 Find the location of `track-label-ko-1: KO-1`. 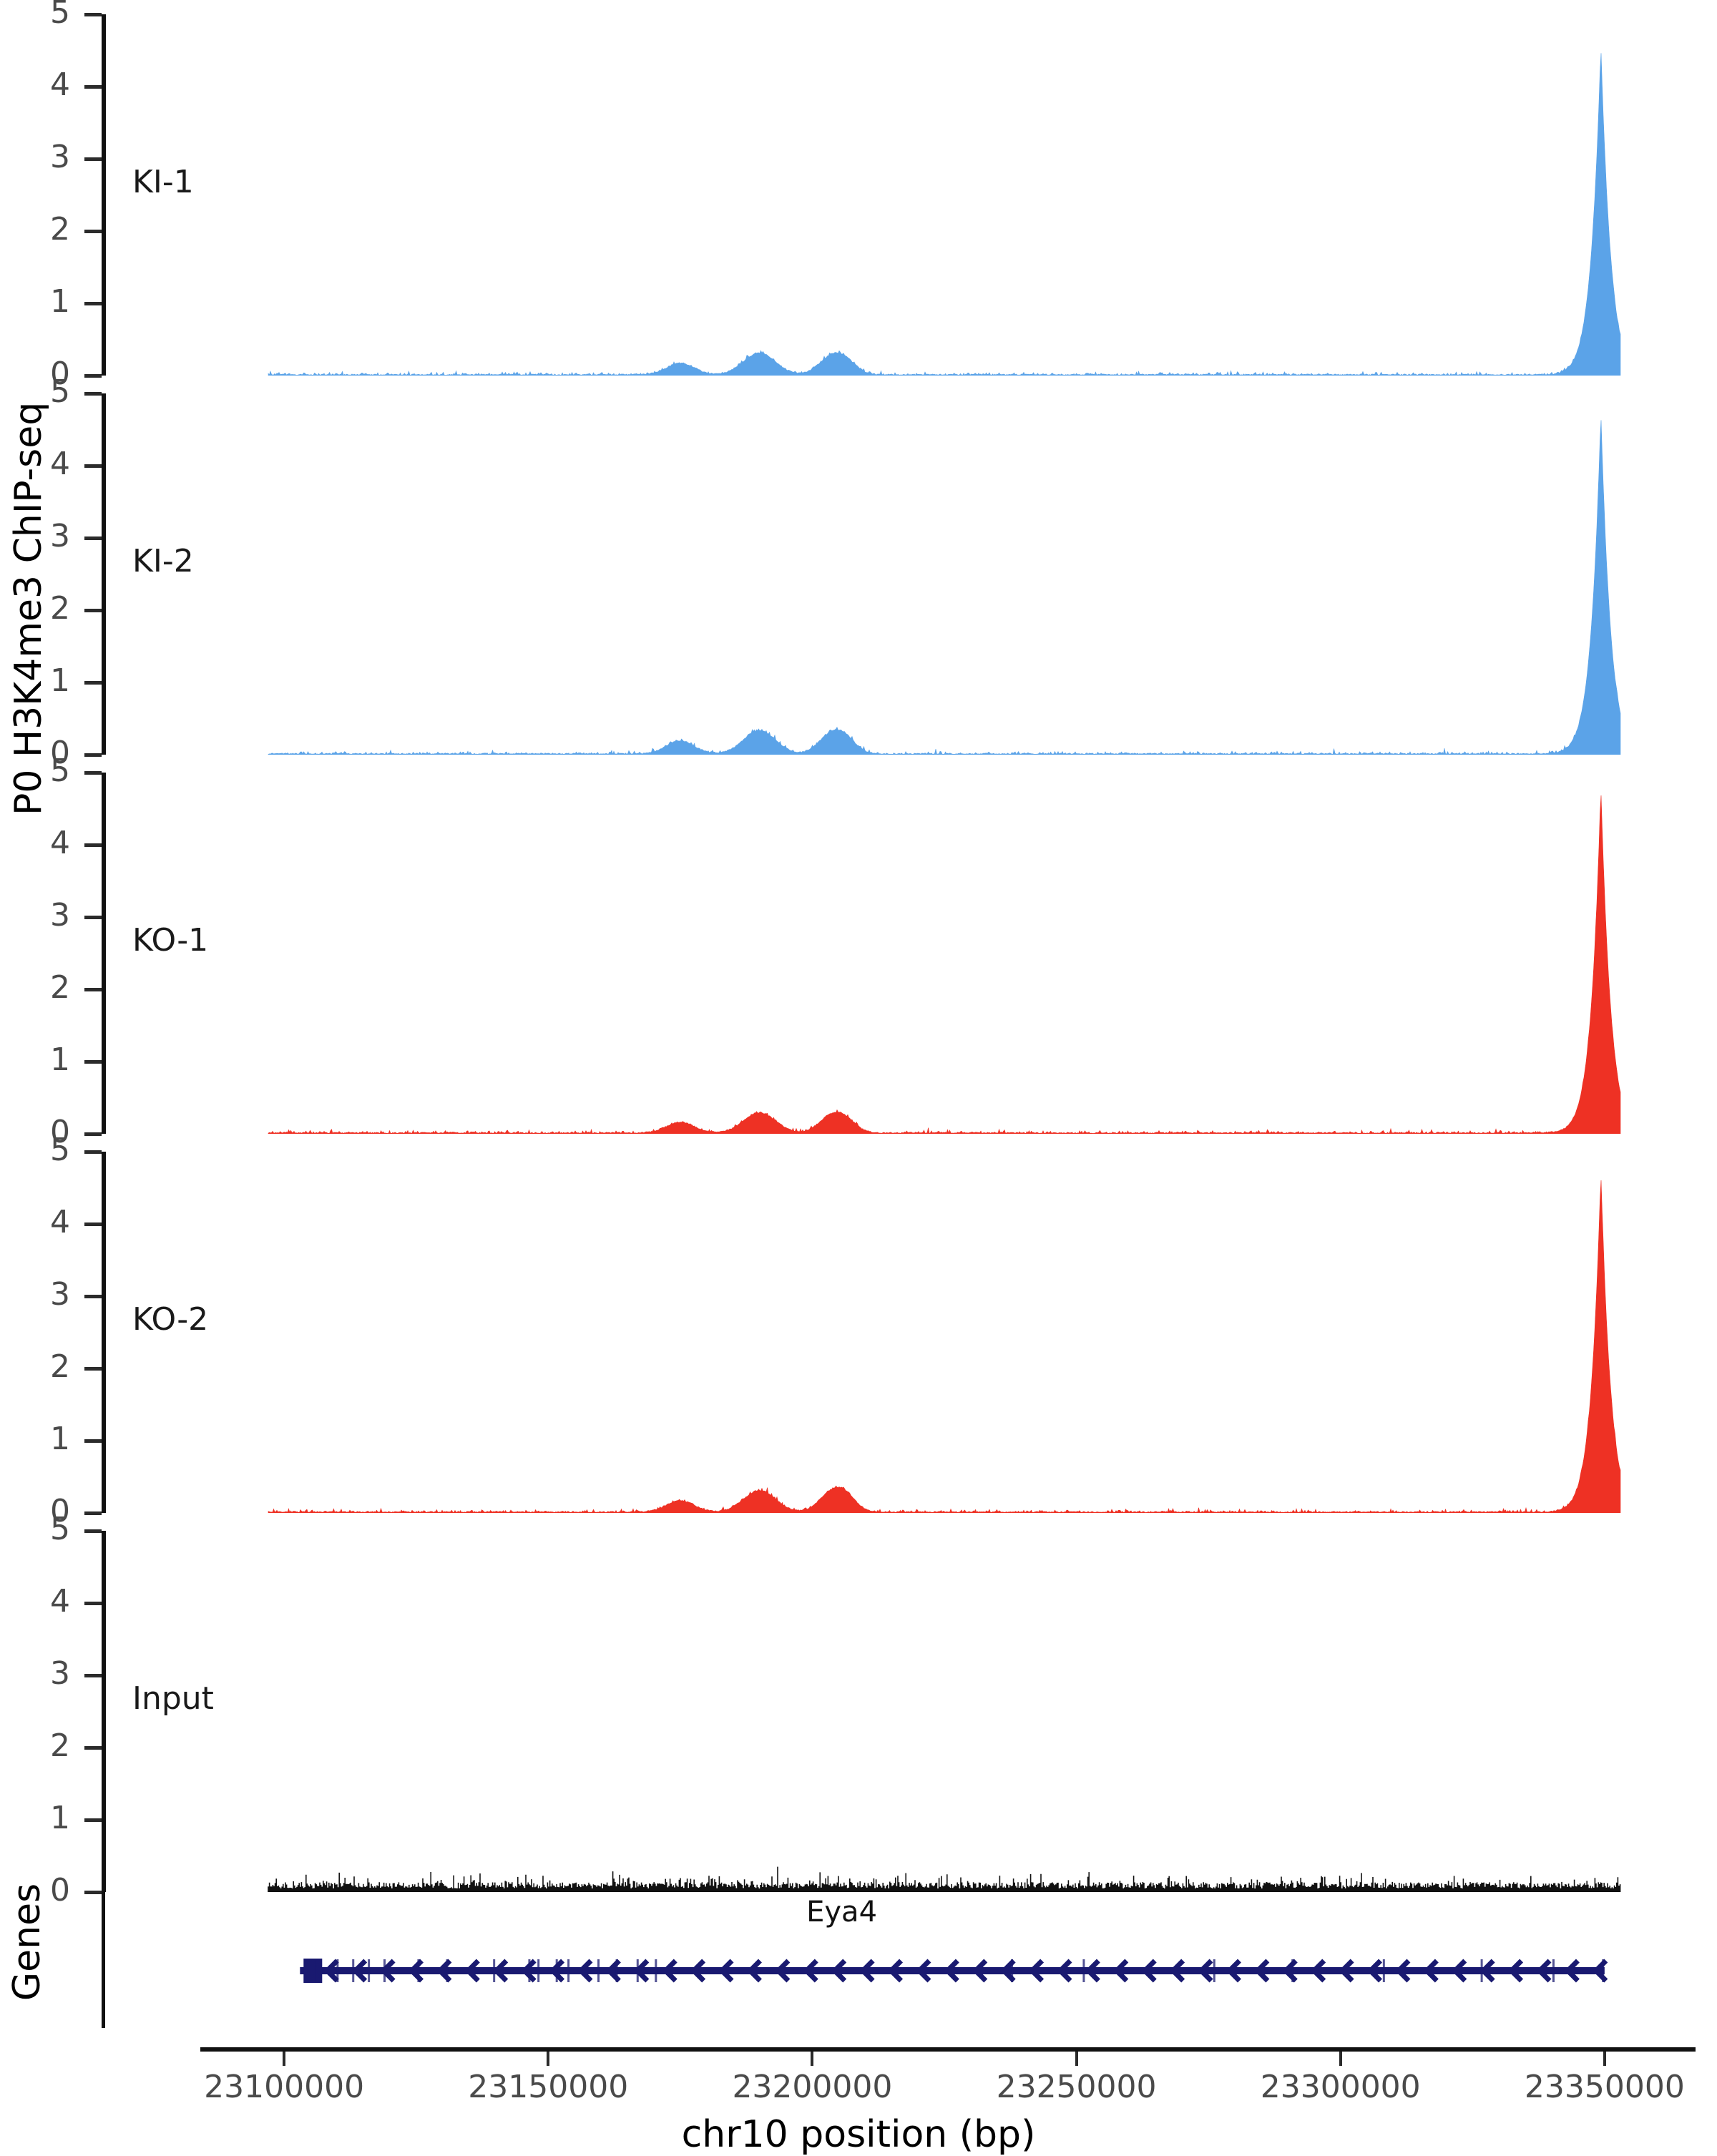

track-label-ko-1: KO-1 is located at coordinates (171, 941).